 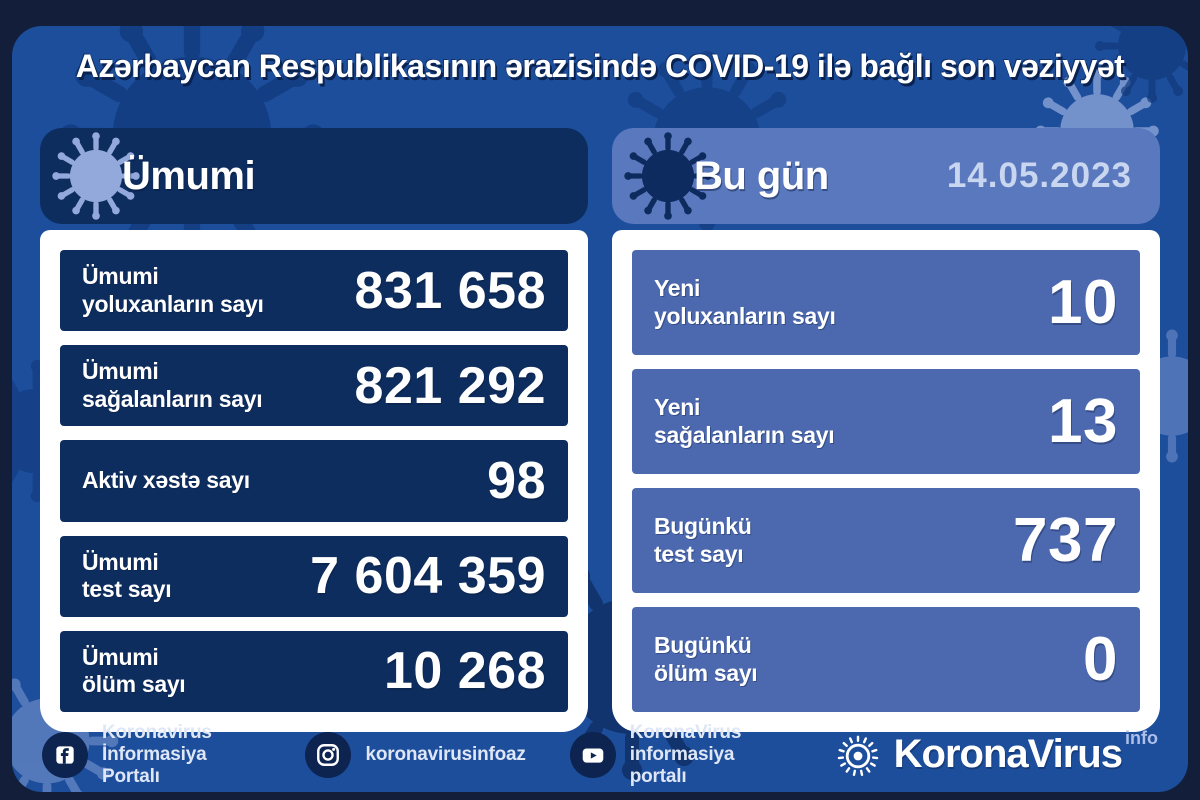 What do you see at coordinates (450, 385) in the screenshot?
I see `stat-value: 821 292` at bounding box center [450, 385].